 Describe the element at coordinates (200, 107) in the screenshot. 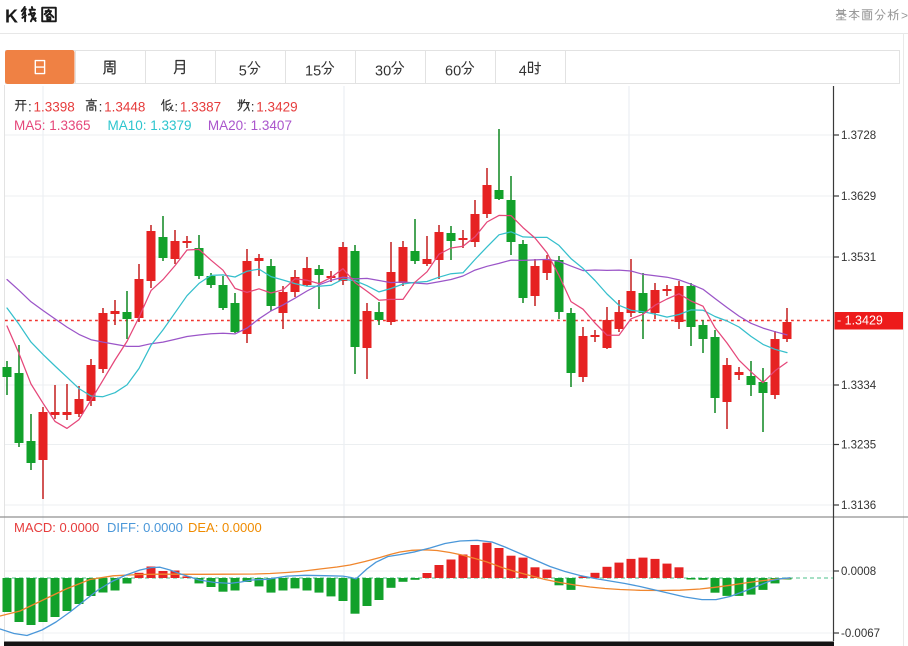

I see `svg-text: 1.3387` at that location.